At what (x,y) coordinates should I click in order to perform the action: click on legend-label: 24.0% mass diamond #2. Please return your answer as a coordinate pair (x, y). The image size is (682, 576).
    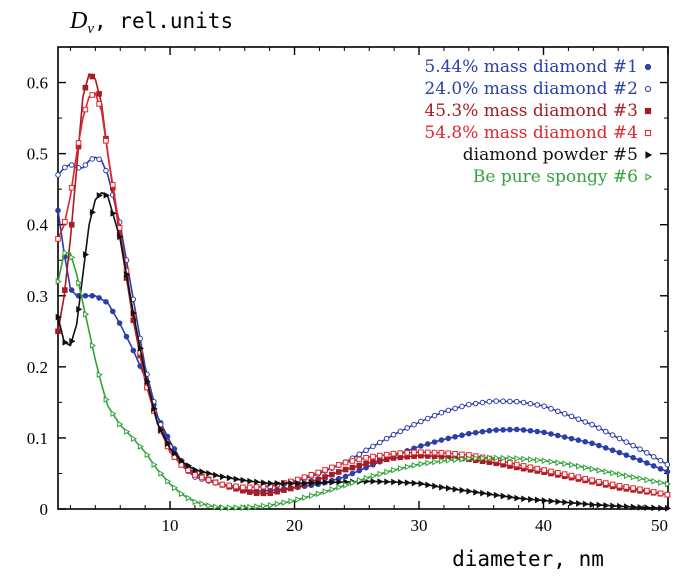
    Looking at the image, I should click on (531, 89).